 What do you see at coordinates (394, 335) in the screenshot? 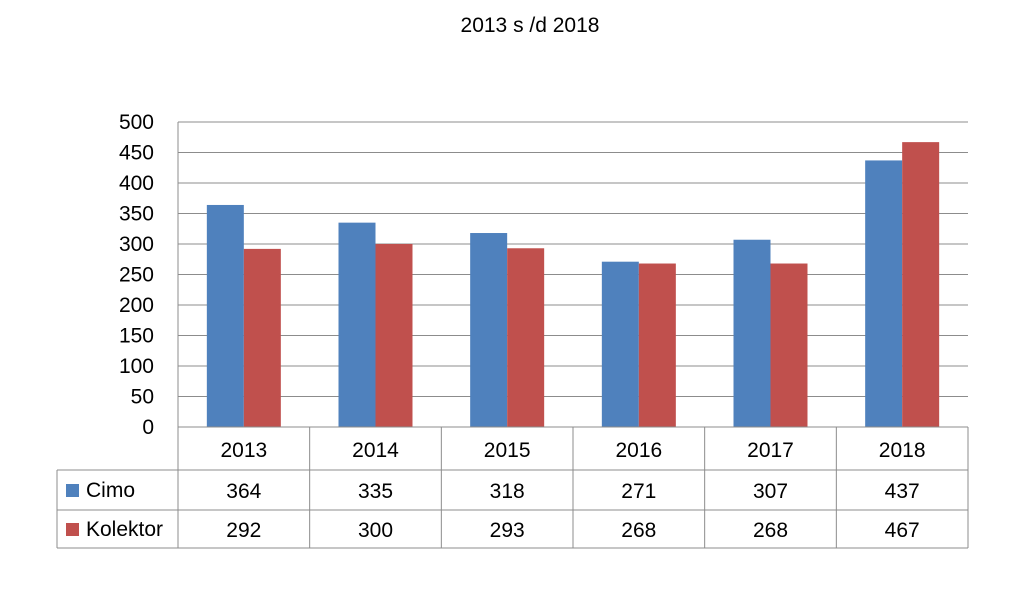
I see `bar-kolektor-2014` at bounding box center [394, 335].